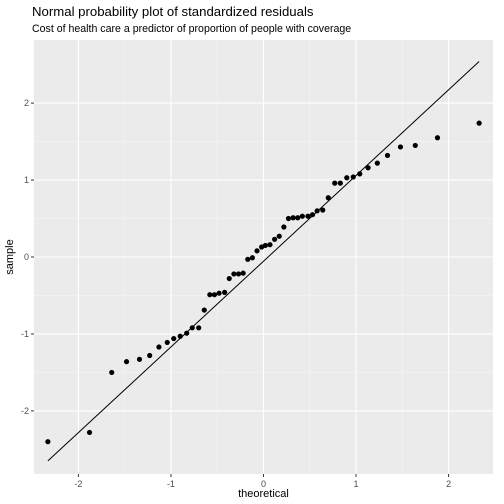 Image resolution: width=504 pixels, height=504 pixels. What do you see at coordinates (26, 180) in the screenshot?
I see `y-tick-label: 1` at bounding box center [26, 180].